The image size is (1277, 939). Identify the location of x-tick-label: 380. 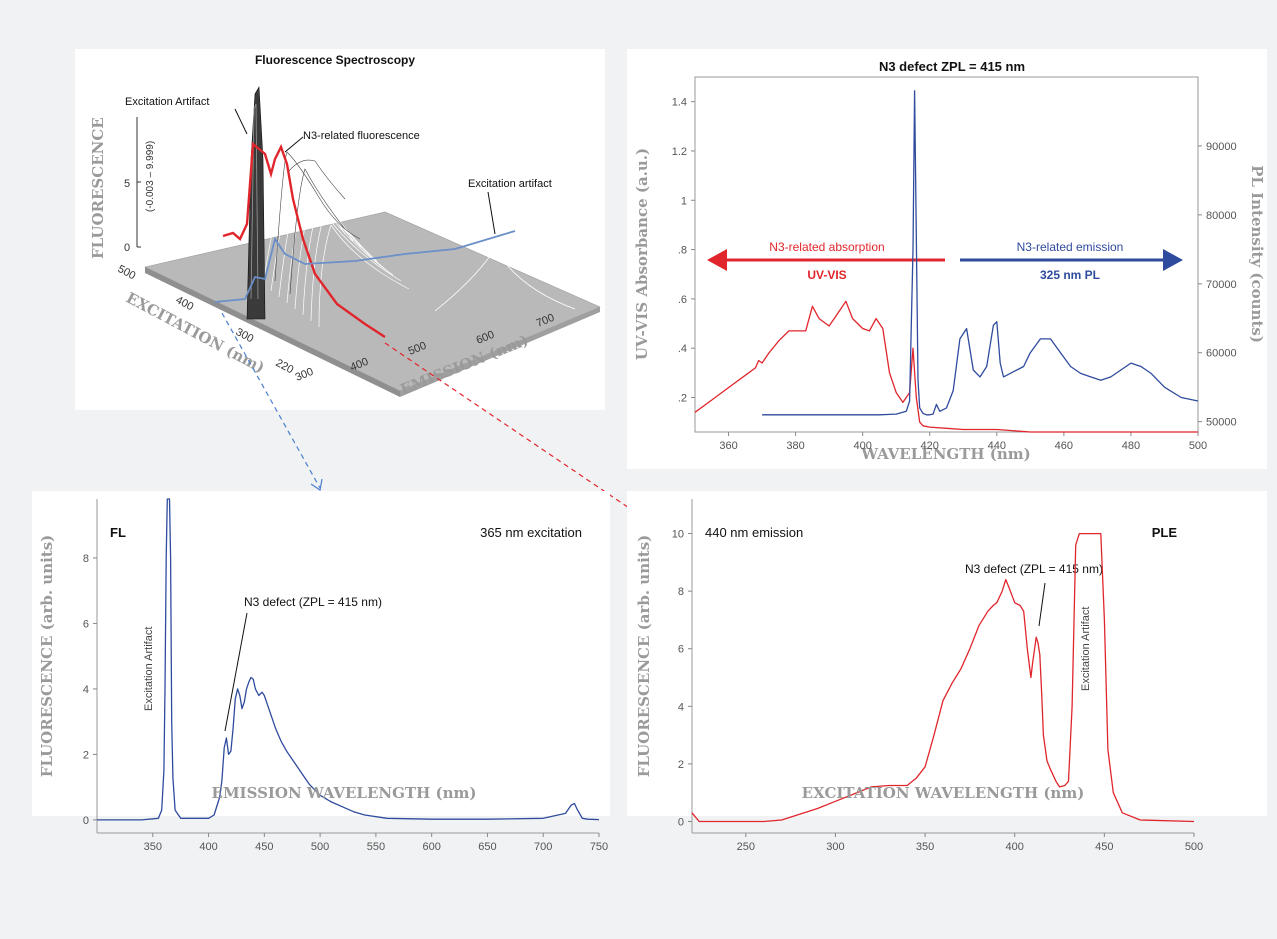
(795, 446).